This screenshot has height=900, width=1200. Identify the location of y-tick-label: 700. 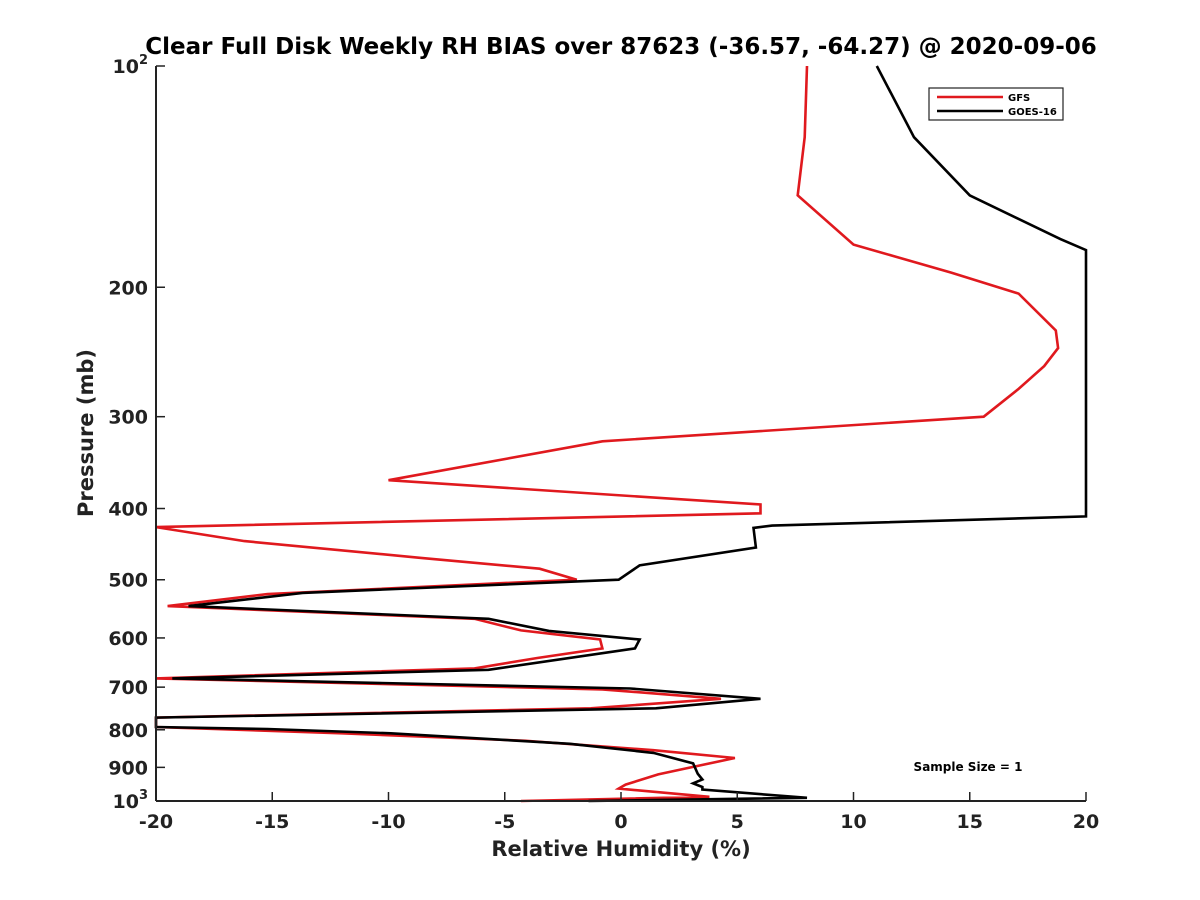
(128, 688).